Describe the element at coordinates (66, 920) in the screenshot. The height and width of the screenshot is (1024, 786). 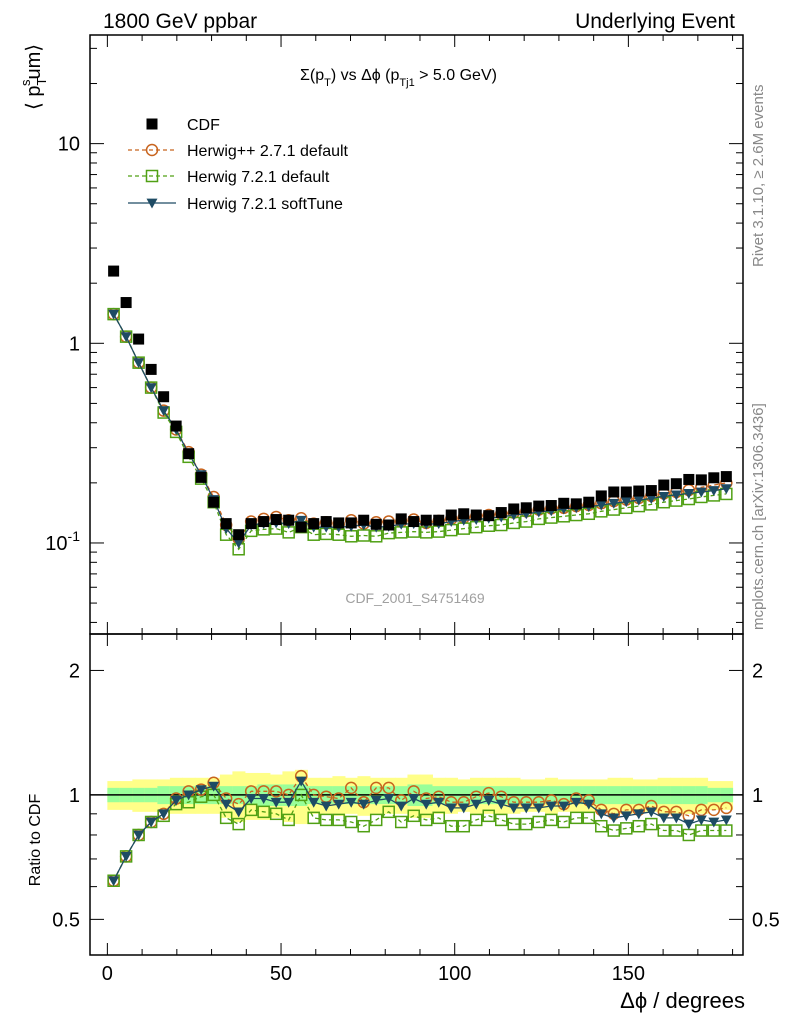
I see `y-tick-label: 0.5` at that location.